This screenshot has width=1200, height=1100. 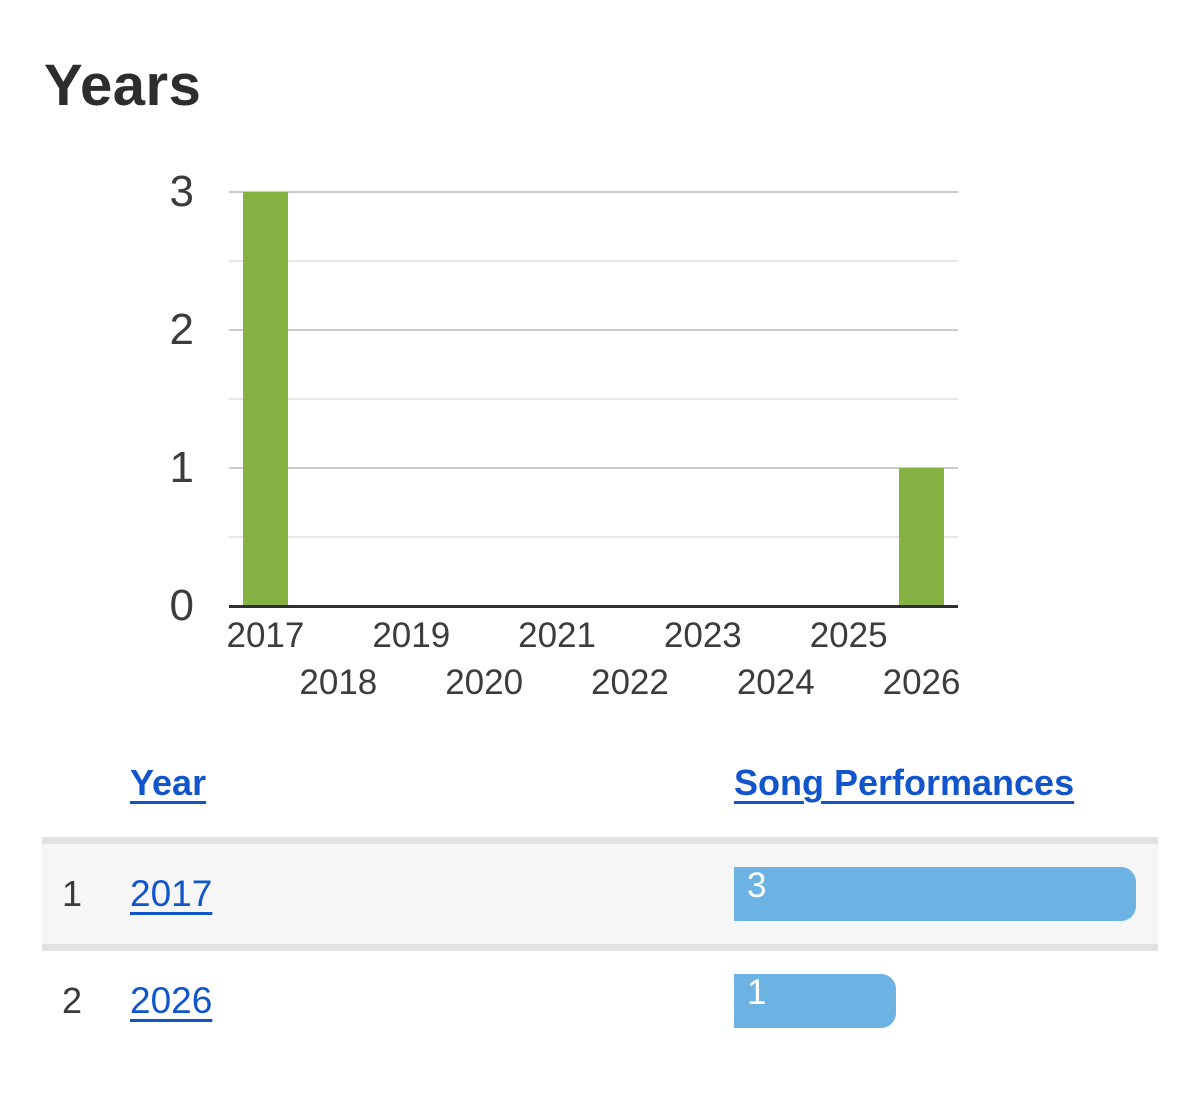 What do you see at coordinates (171, 1000) in the screenshot?
I see `year-link-2026: 2026` at bounding box center [171, 1000].